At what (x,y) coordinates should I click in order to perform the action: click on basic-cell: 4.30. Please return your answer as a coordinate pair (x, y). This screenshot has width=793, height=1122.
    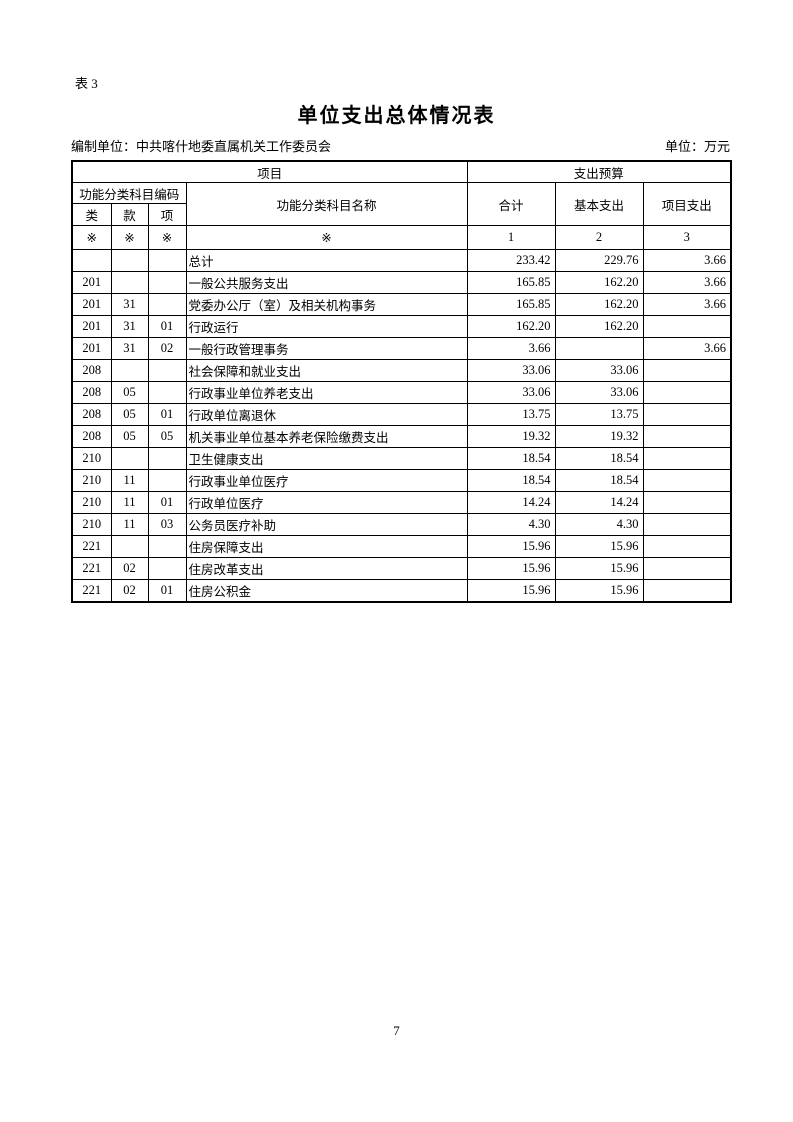
    Looking at the image, I should click on (599, 524).